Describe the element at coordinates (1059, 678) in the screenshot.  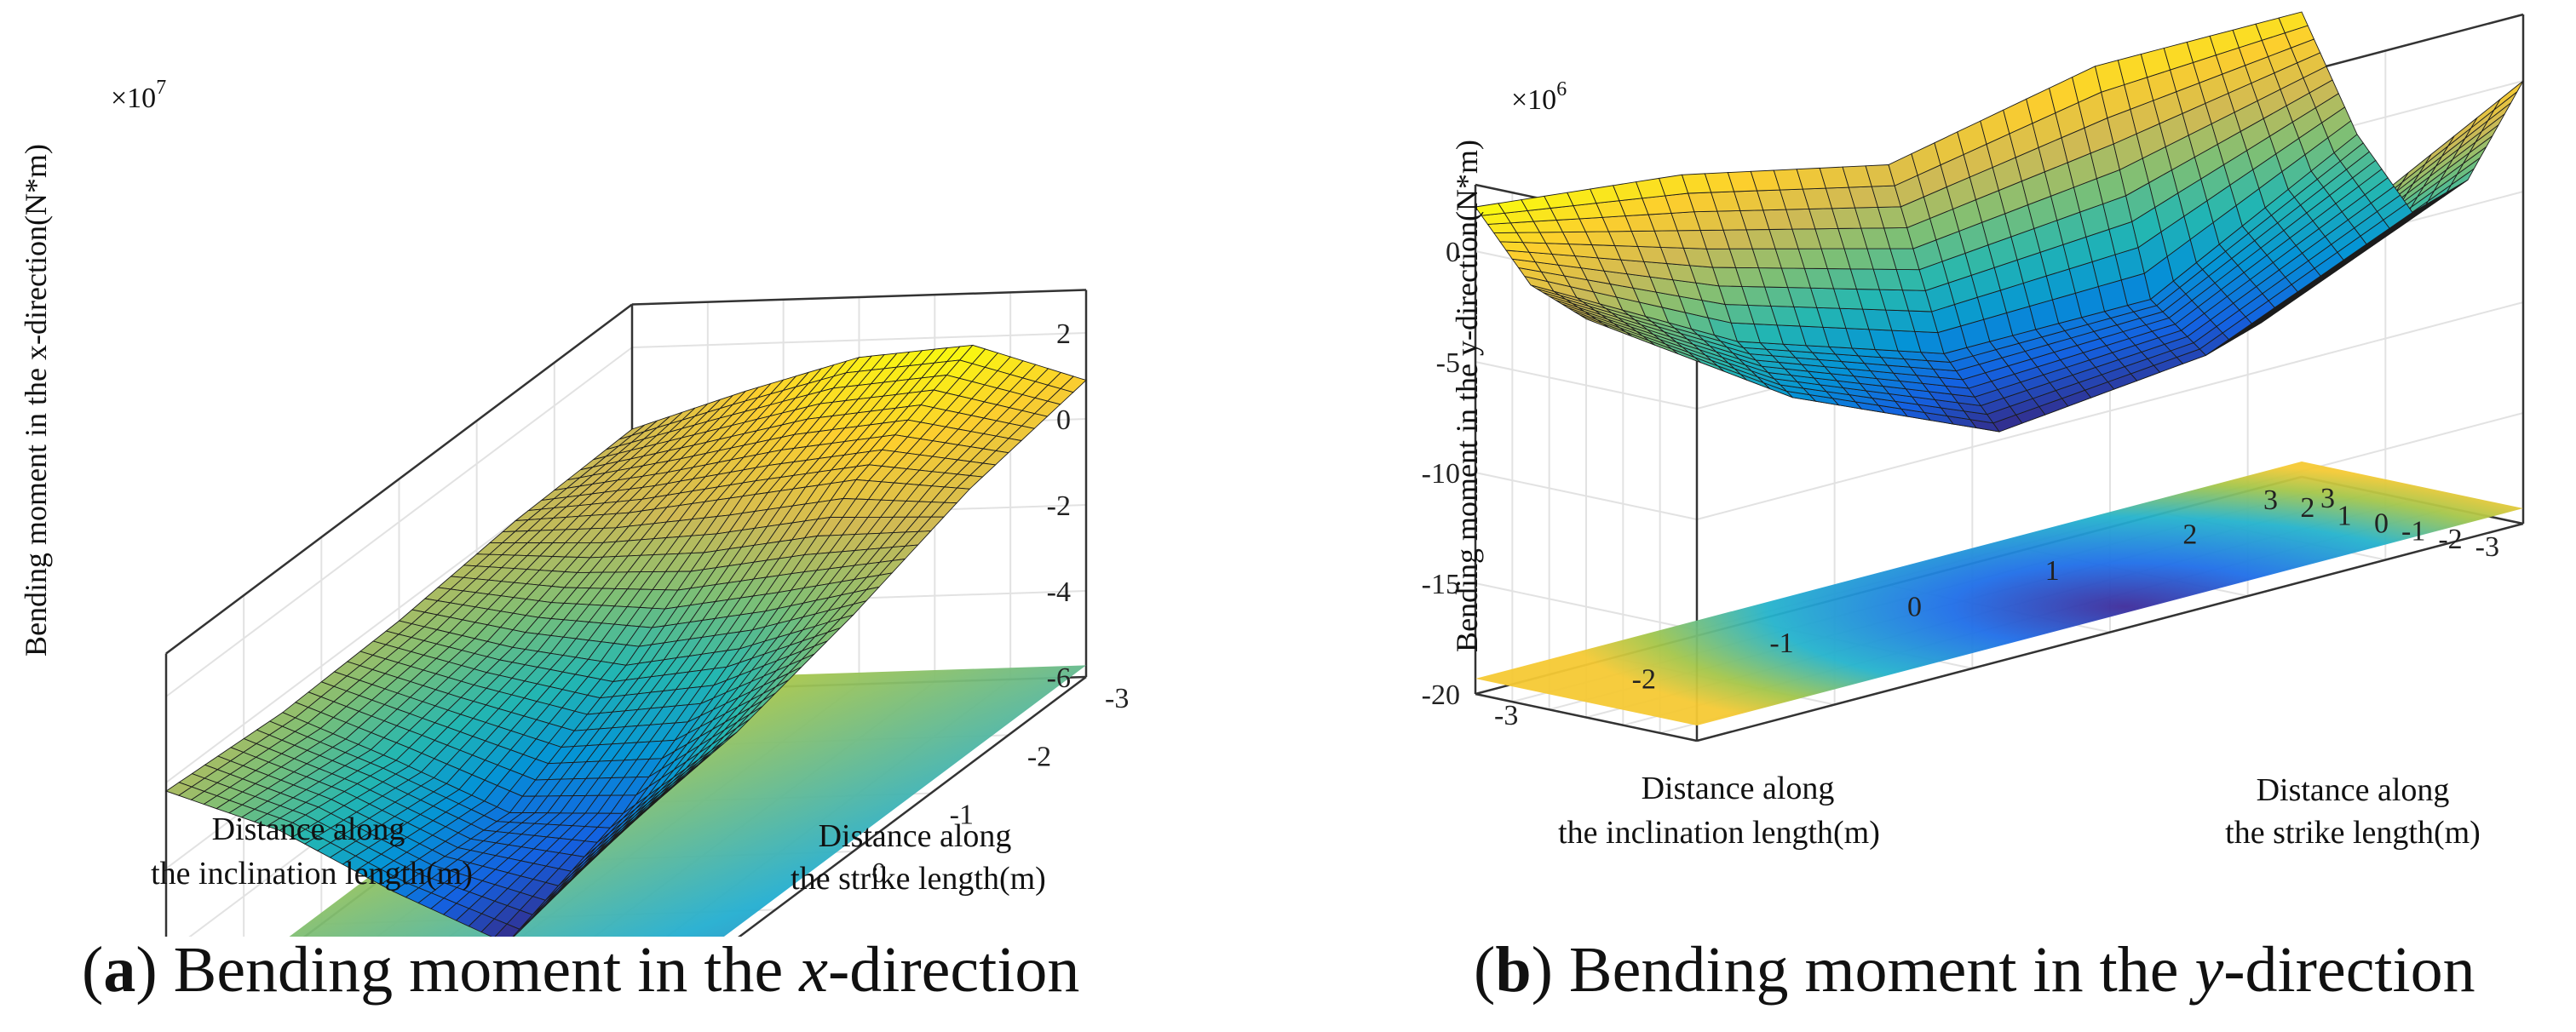
I see `tick-label: -6` at that location.